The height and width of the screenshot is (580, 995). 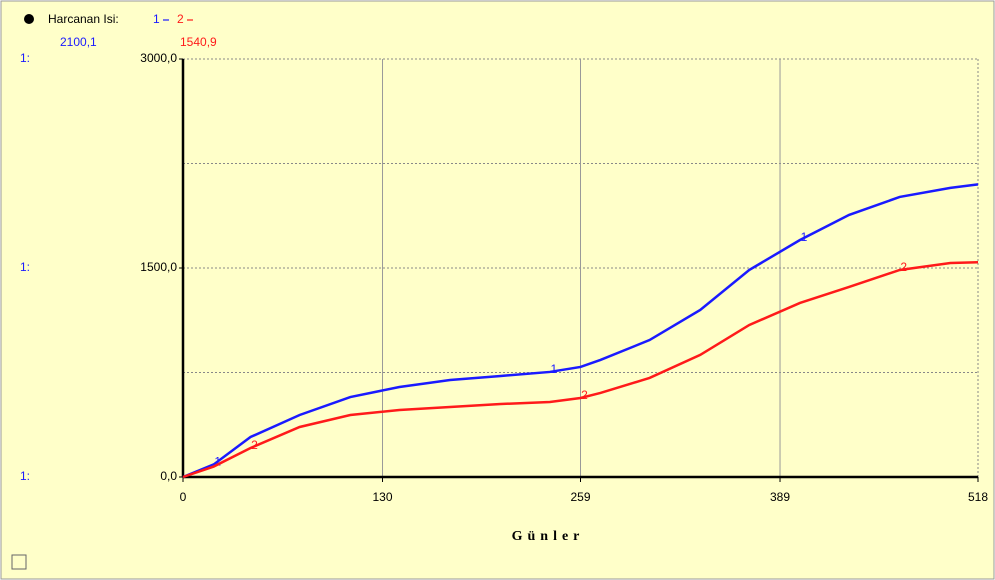 I want to click on x-tick-label: 130, so click(x=383, y=497).